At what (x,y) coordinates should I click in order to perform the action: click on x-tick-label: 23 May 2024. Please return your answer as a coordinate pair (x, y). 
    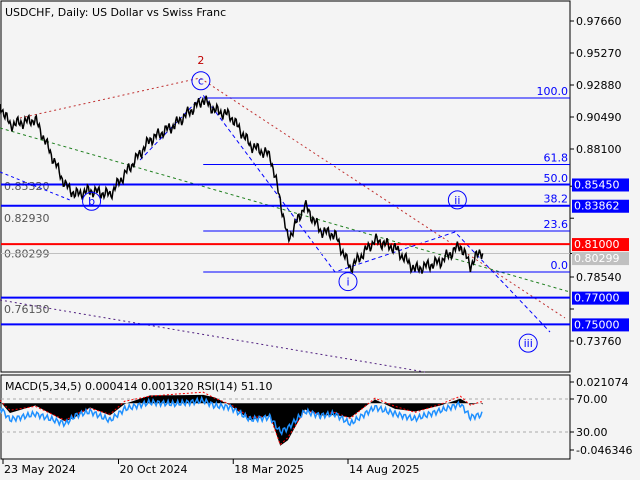
    Looking at the image, I should click on (40, 469).